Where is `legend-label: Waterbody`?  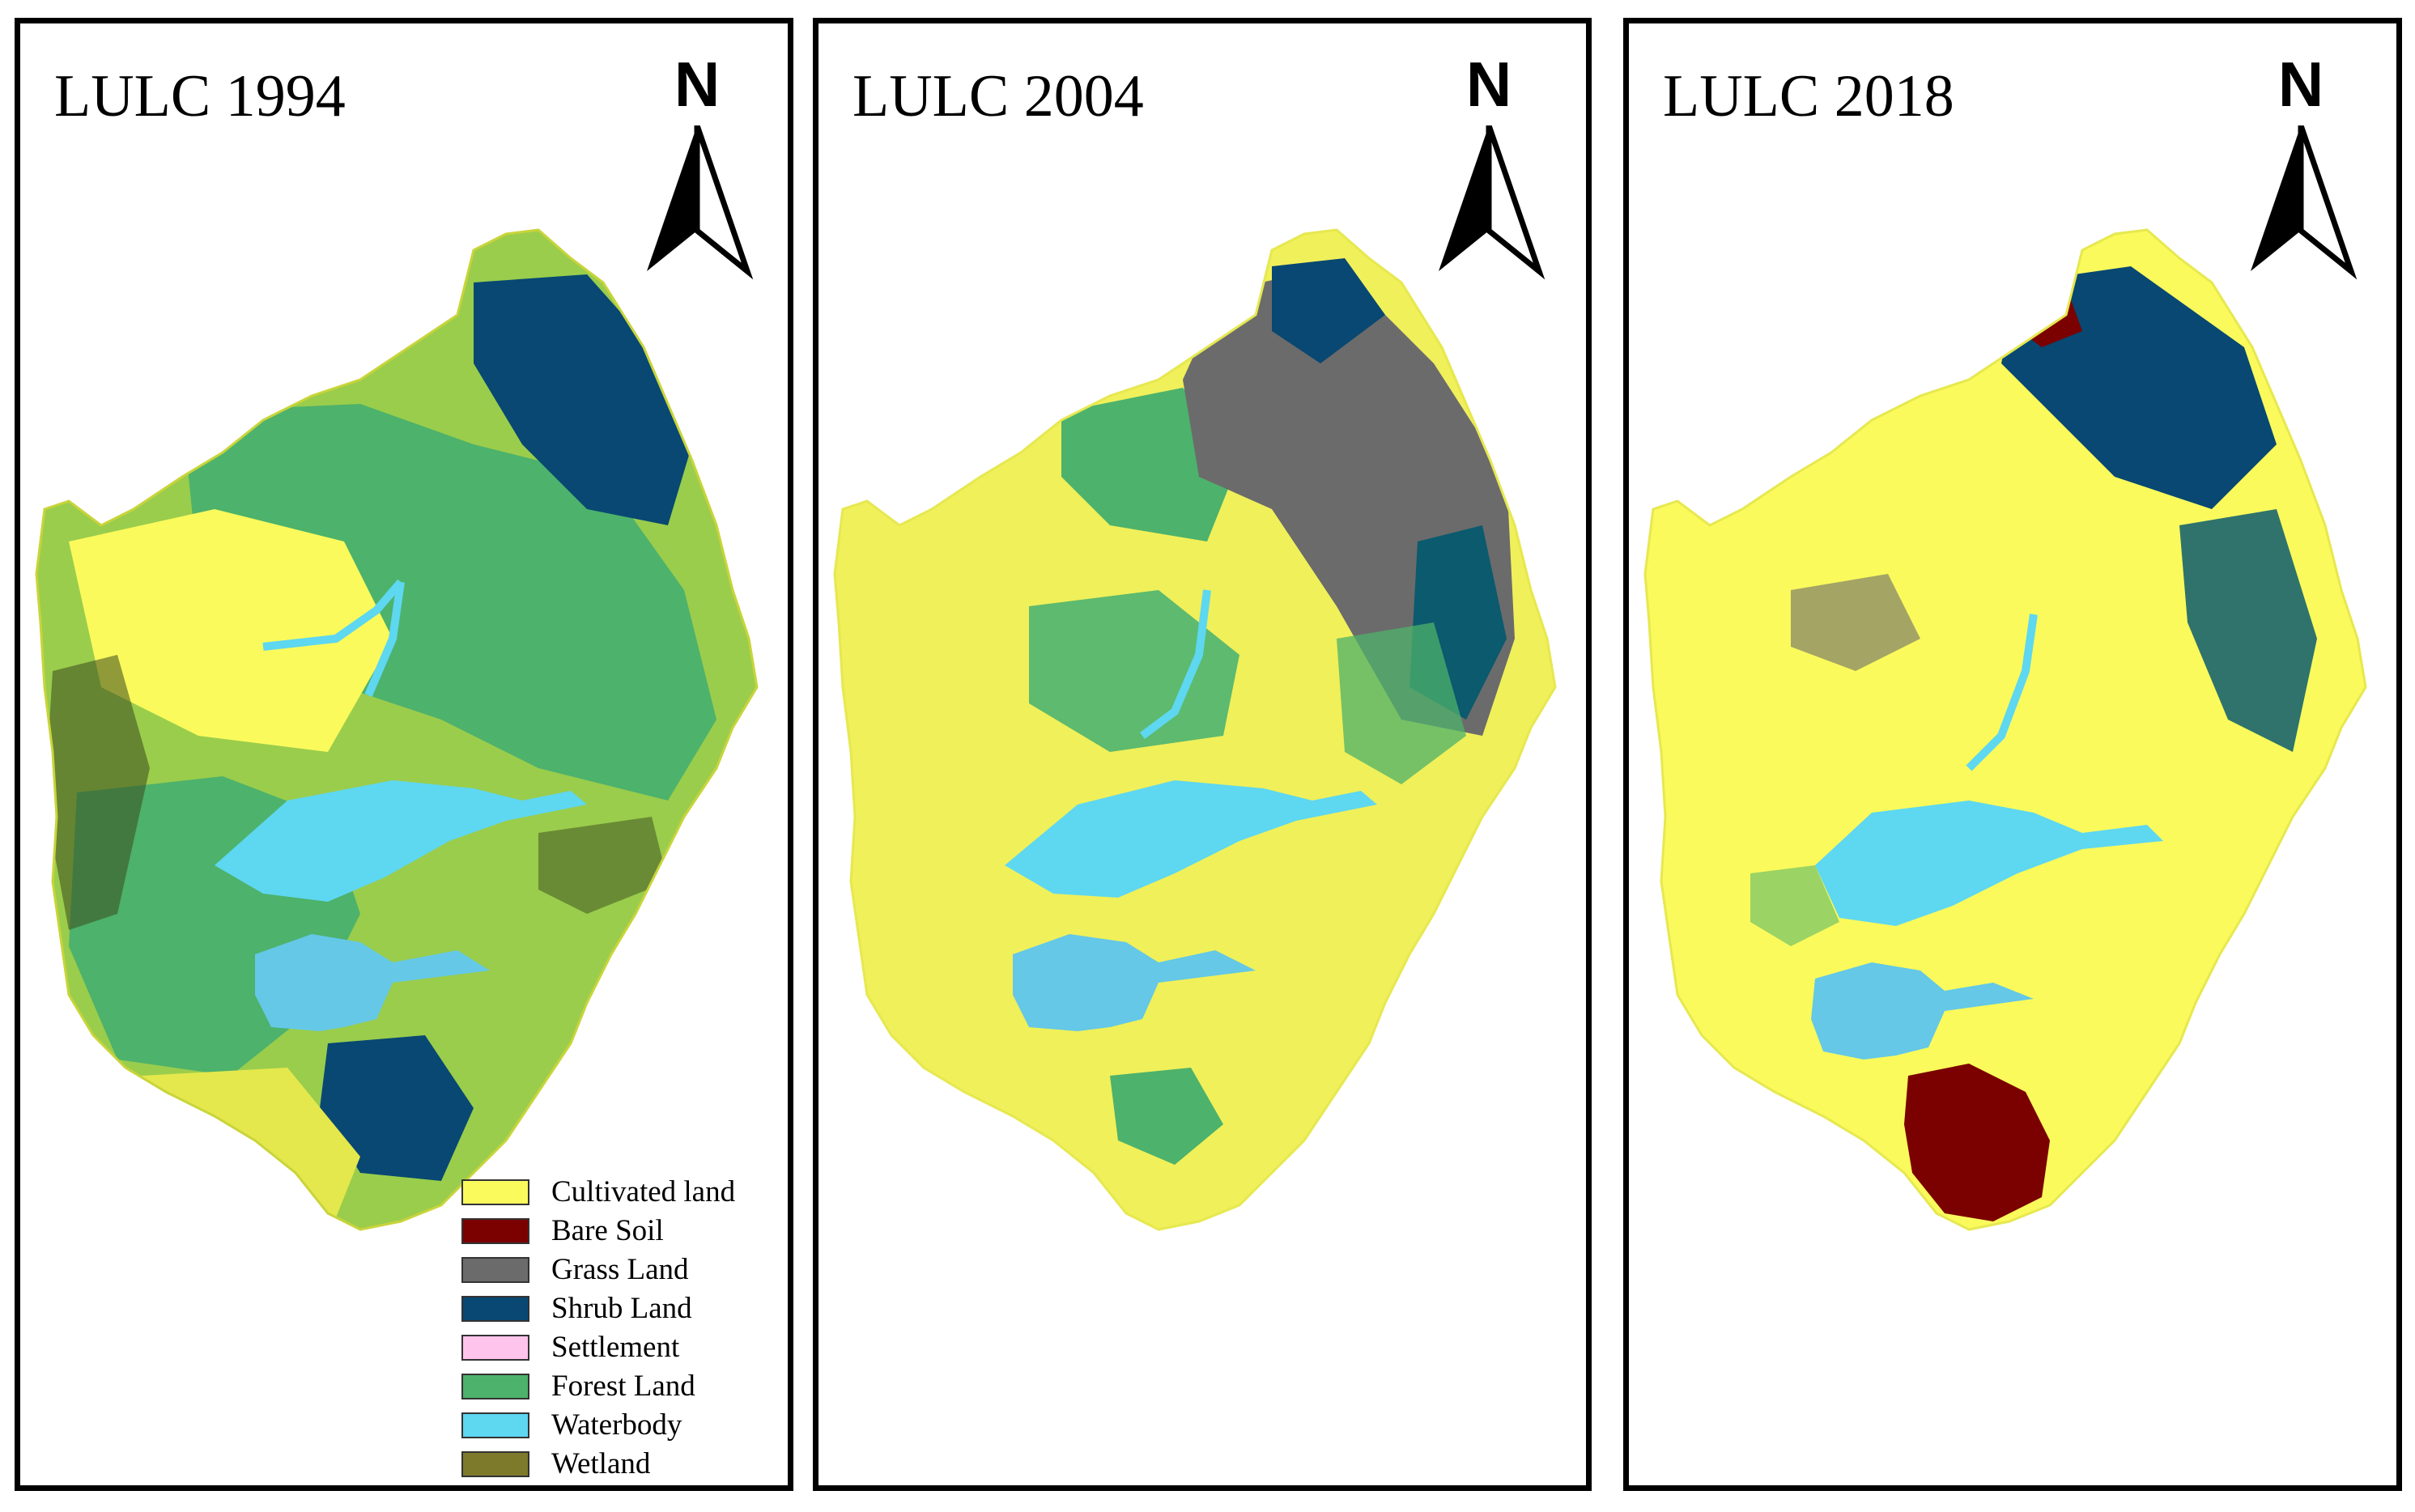
legend-label: Waterbody is located at coordinates (616, 1425).